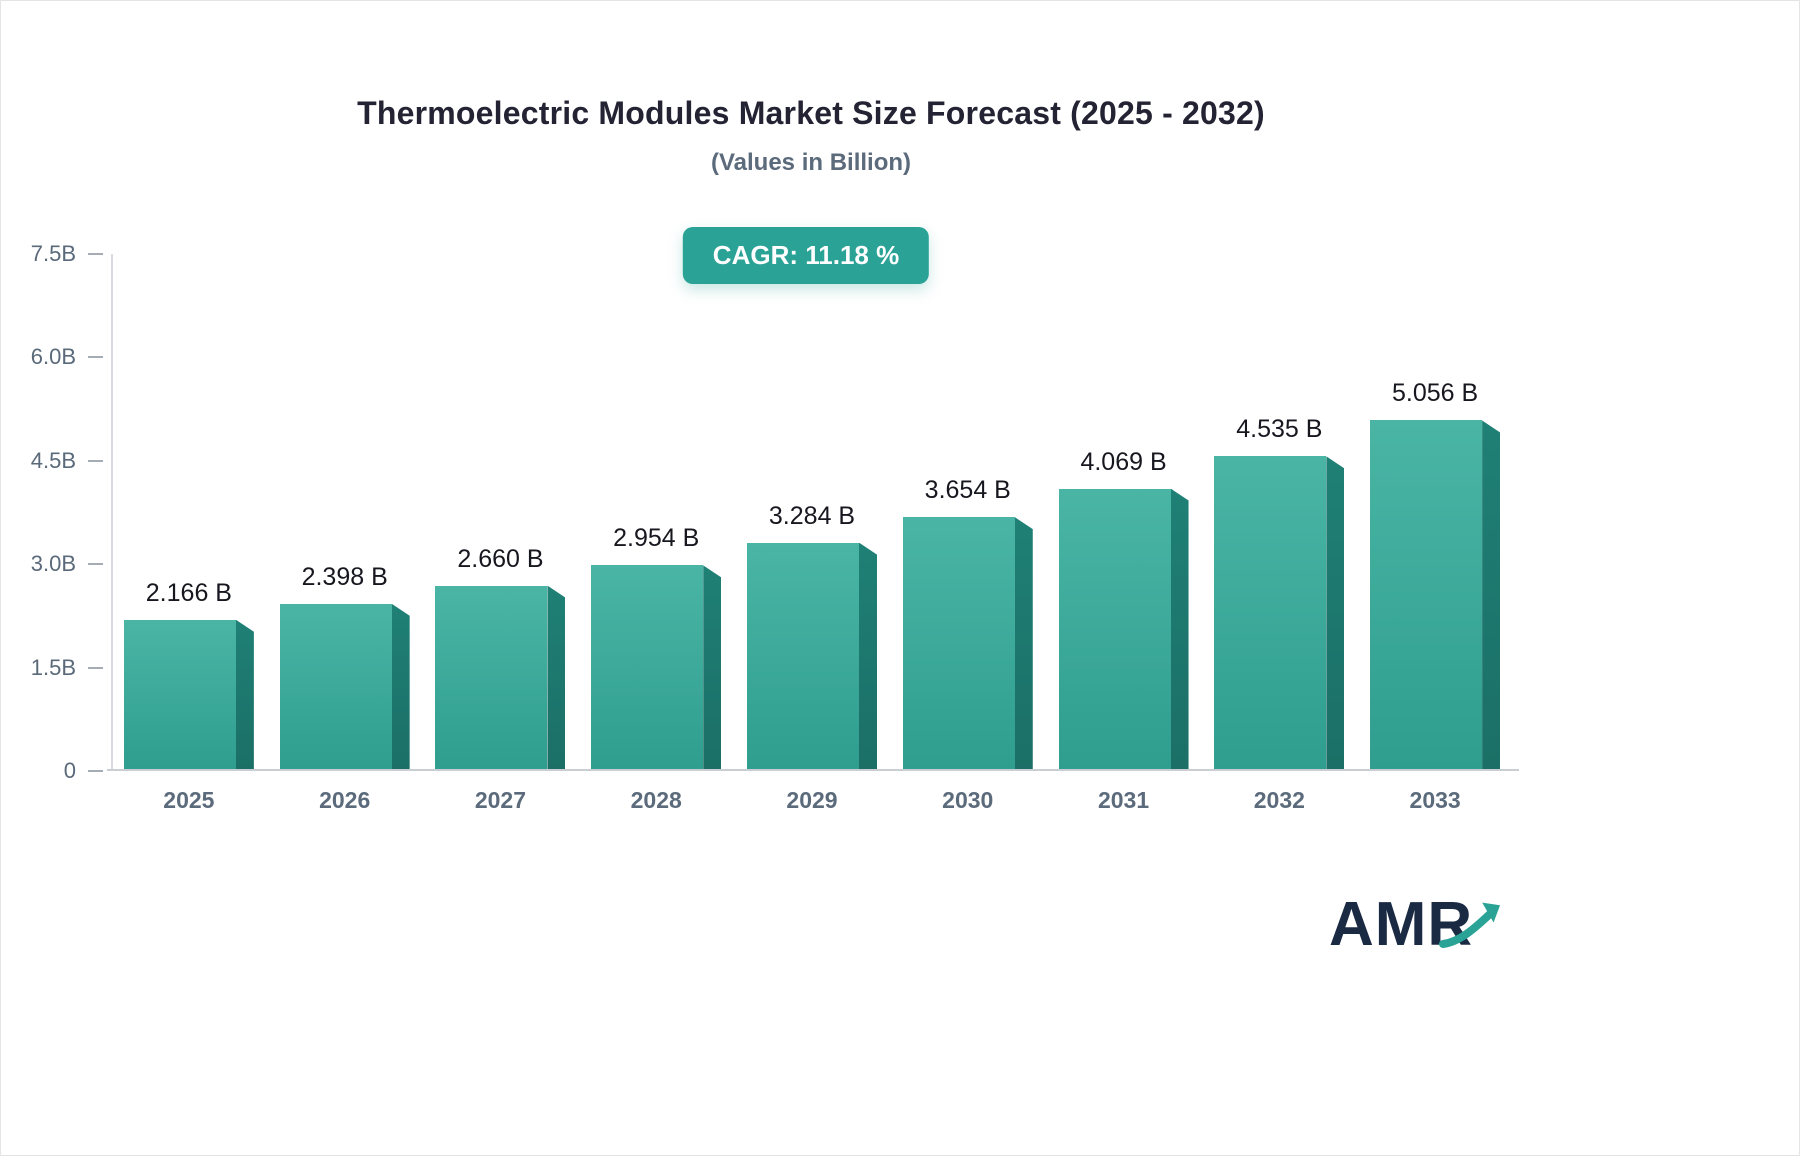 The width and height of the screenshot is (1800, 1156). What do you see at coordinates (188, 592) in the screenshot?
I see `bar-value-label: 2.166 B` at bounding box center [188, 592].